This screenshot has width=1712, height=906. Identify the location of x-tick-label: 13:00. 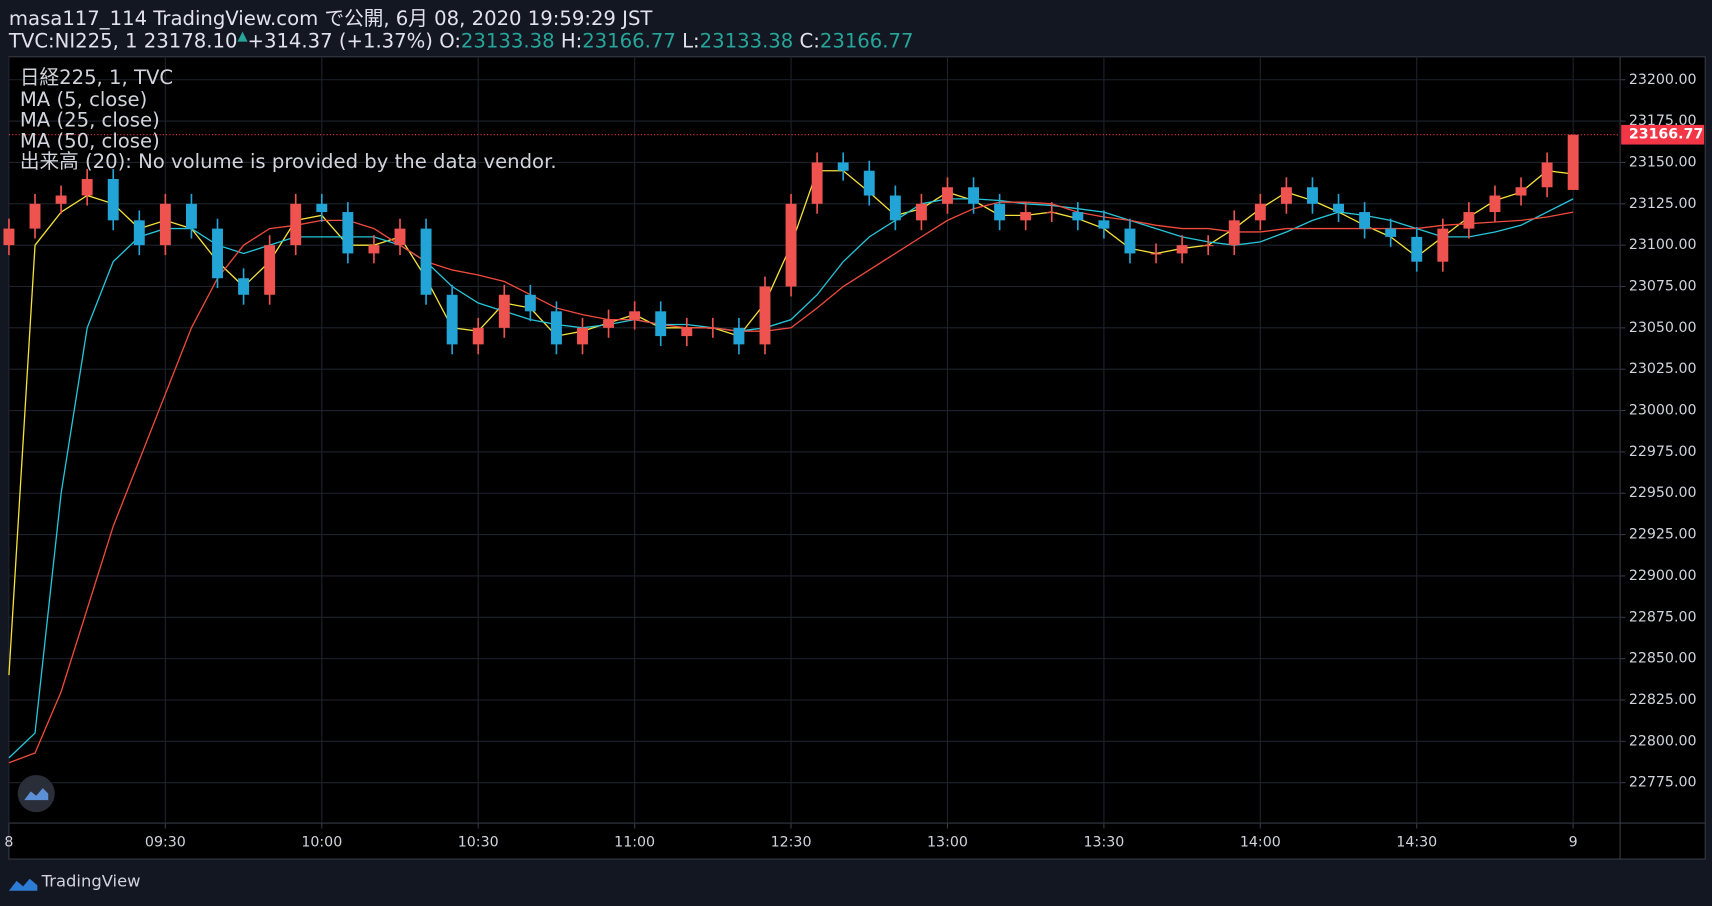
(947, 843).